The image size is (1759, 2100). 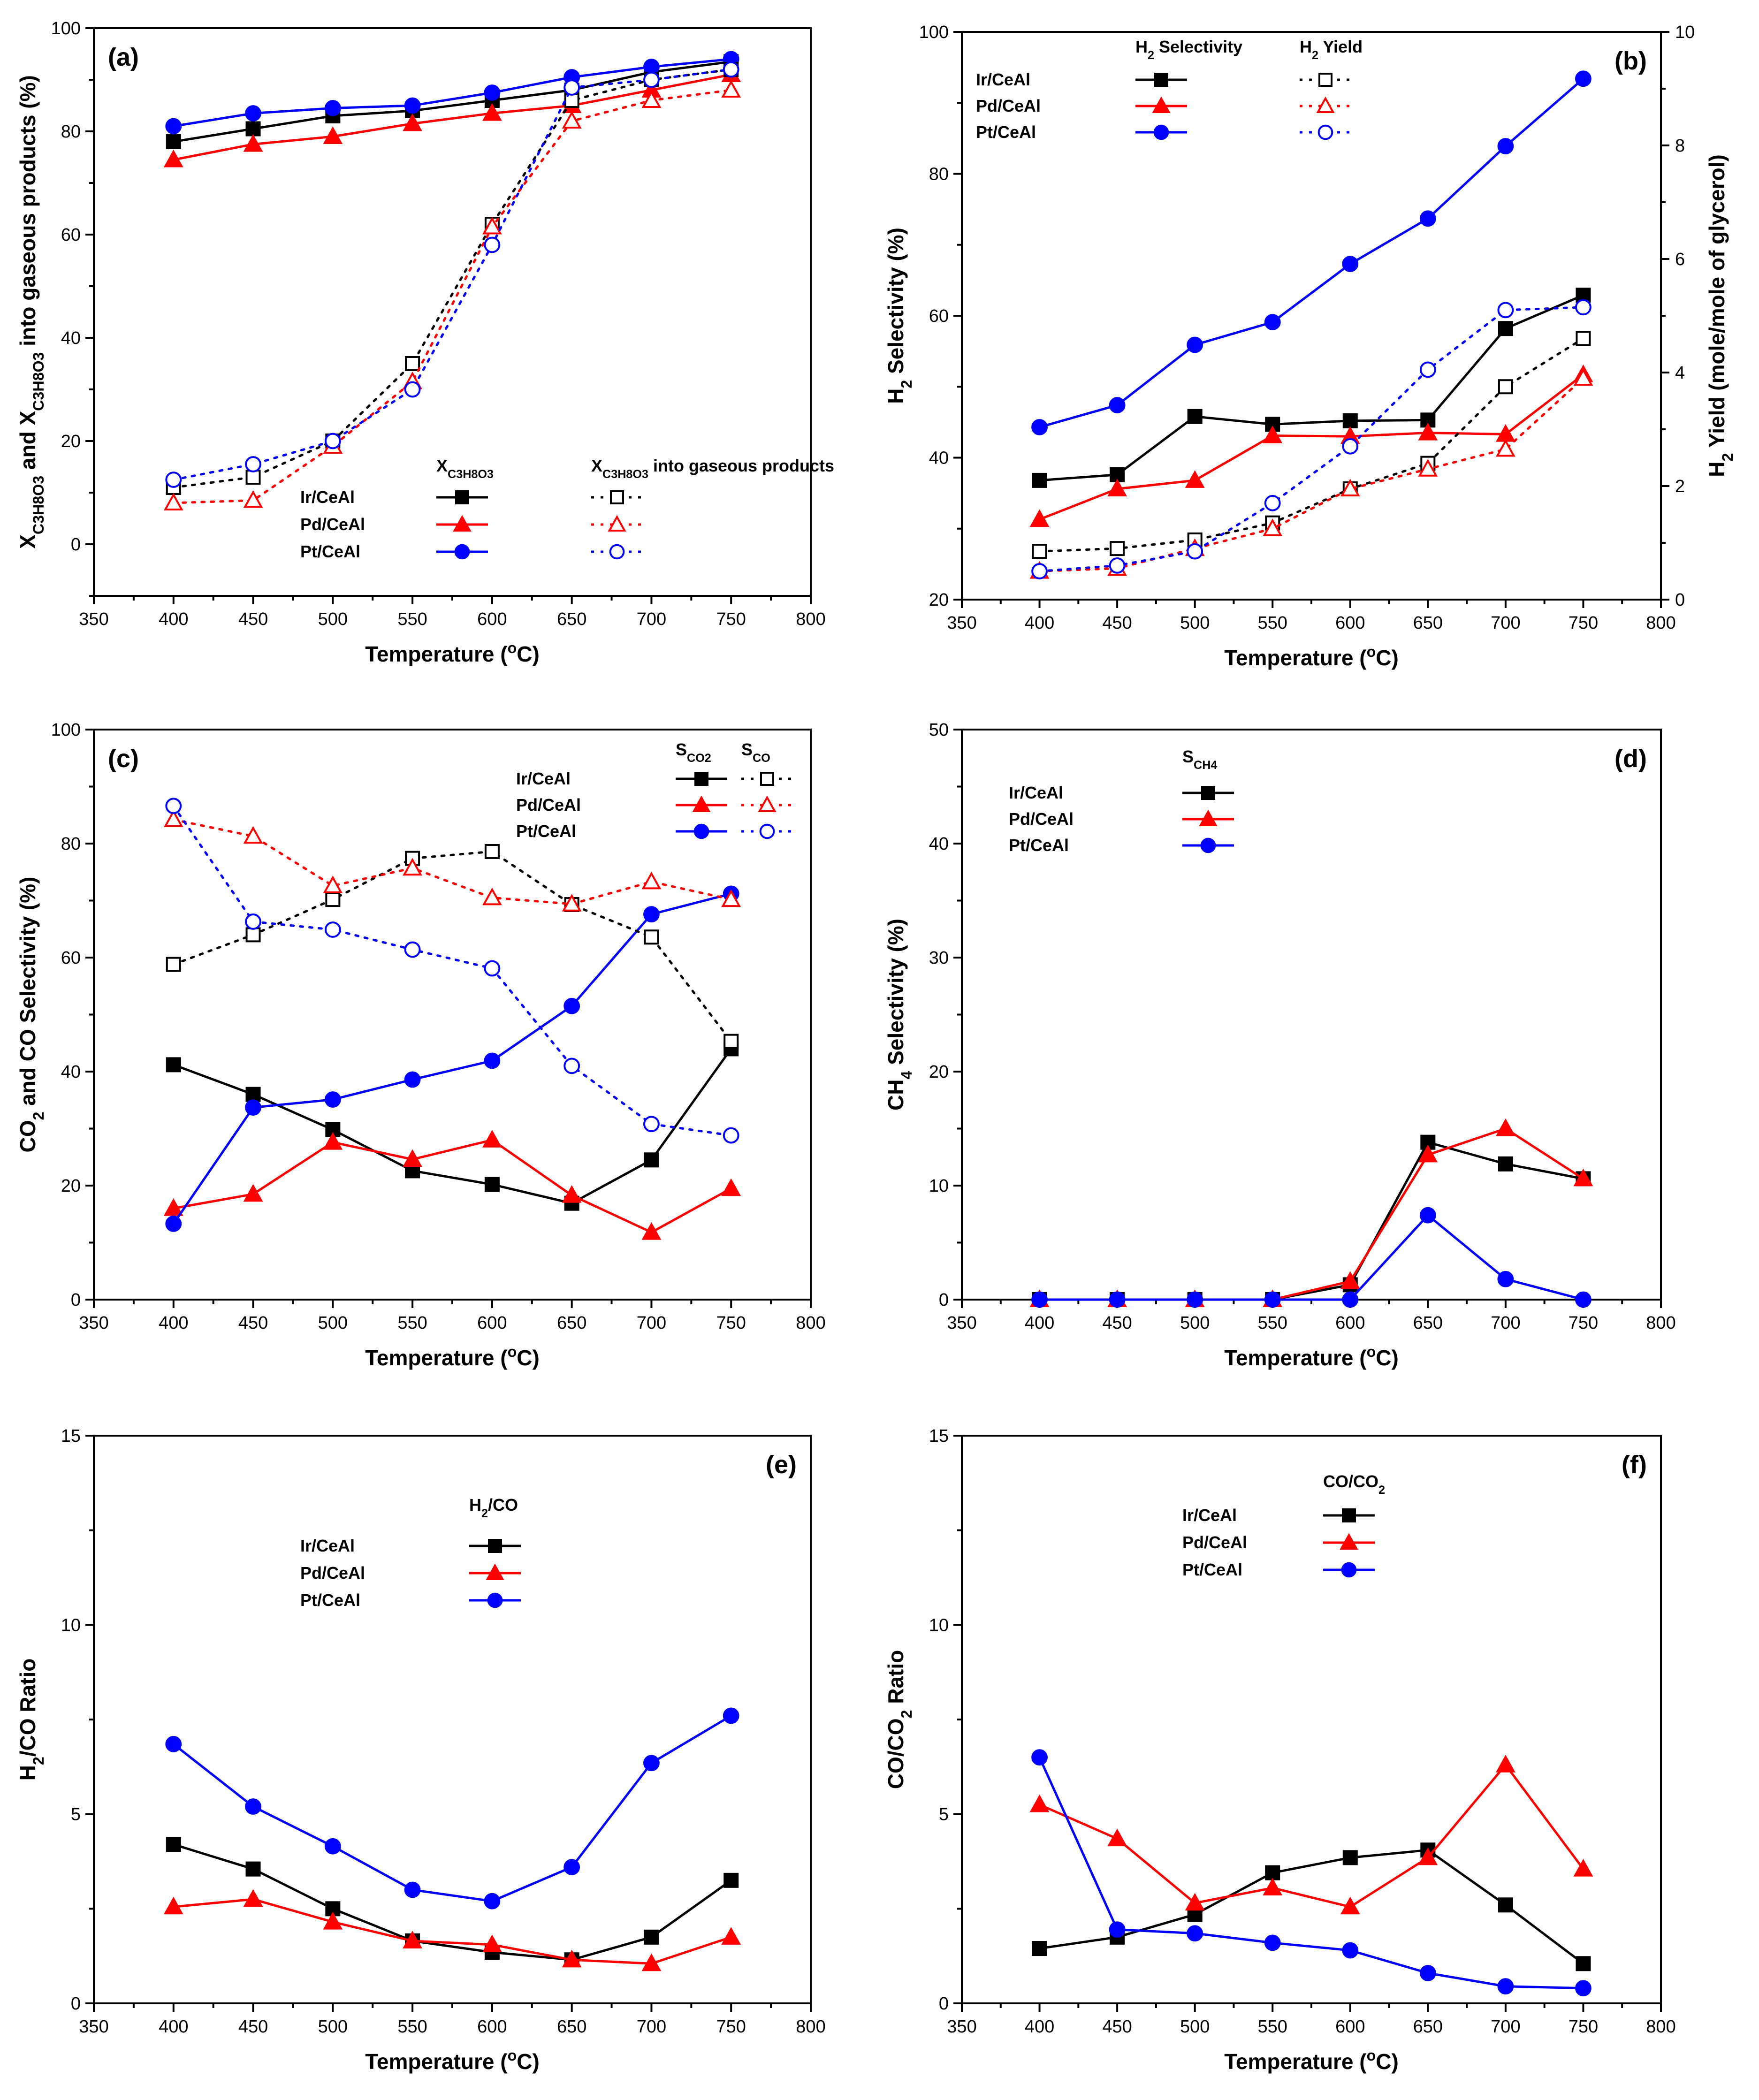 I want to click on legend: SCH4 Ir/CeAl Pd/CeAl Pt/CeAl, so click(x=1121, y=801).